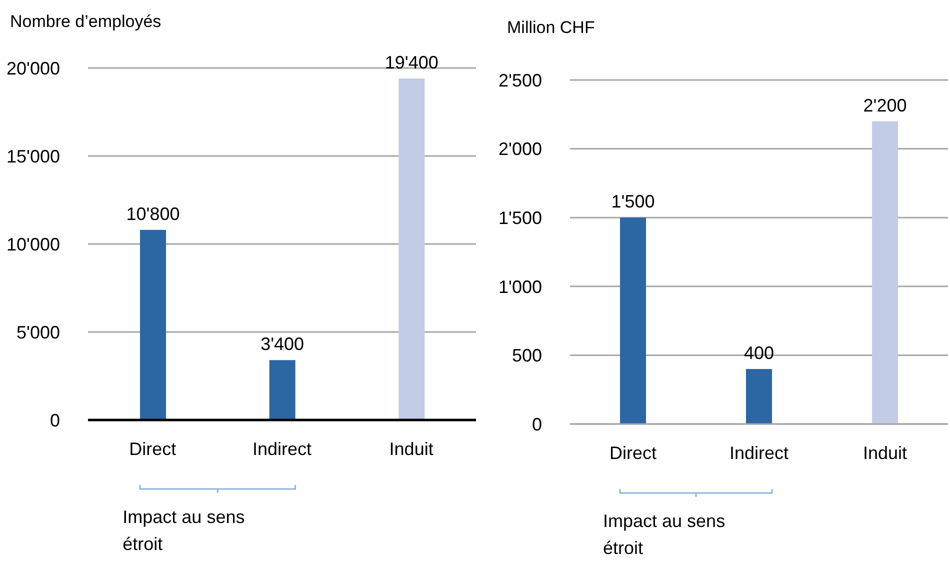 The image size is (950, 576). What do you see at coordinates (86, 22) in the screenshot?
I see `y-axis-title: Nombre d’employés` at bounding box center [86, 22].